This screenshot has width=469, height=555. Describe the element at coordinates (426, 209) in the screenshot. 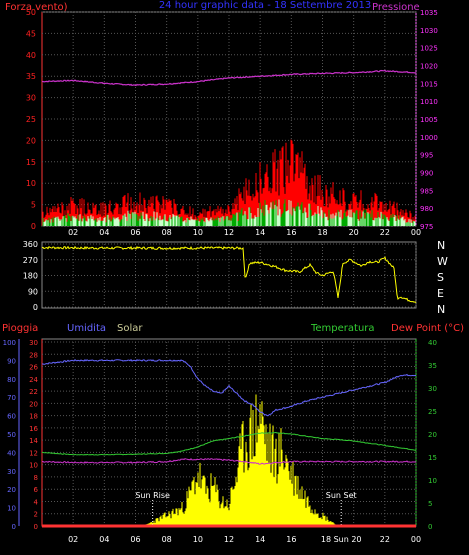

I see `c1-right-tick-label: 980` at that location.